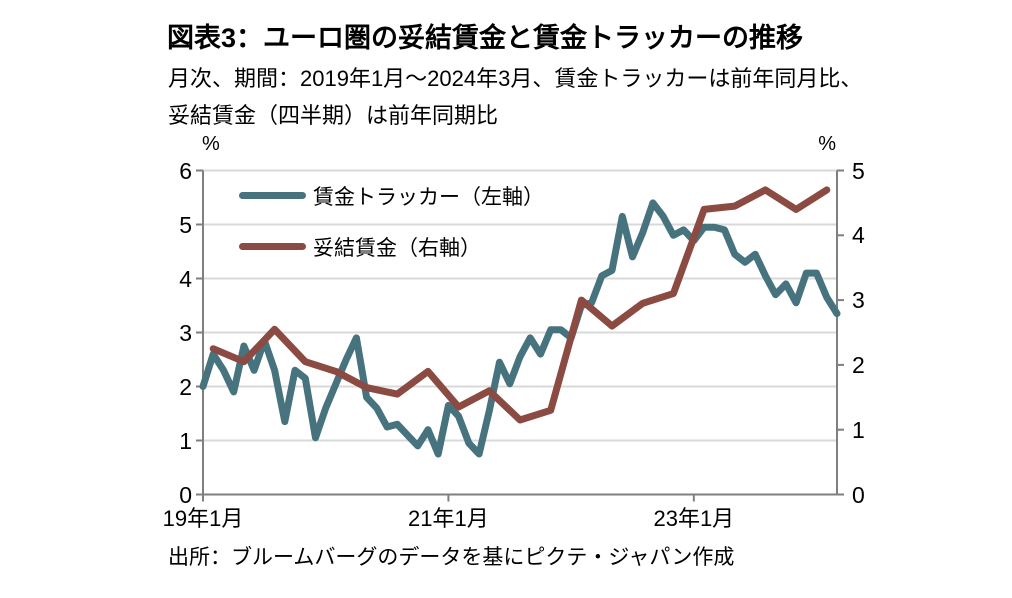 This screenshot has height=598, width=1012. Describe the element at coordinates (858, 429) in the screenshot. I see `right-axis-tick-label: 1` at that location.